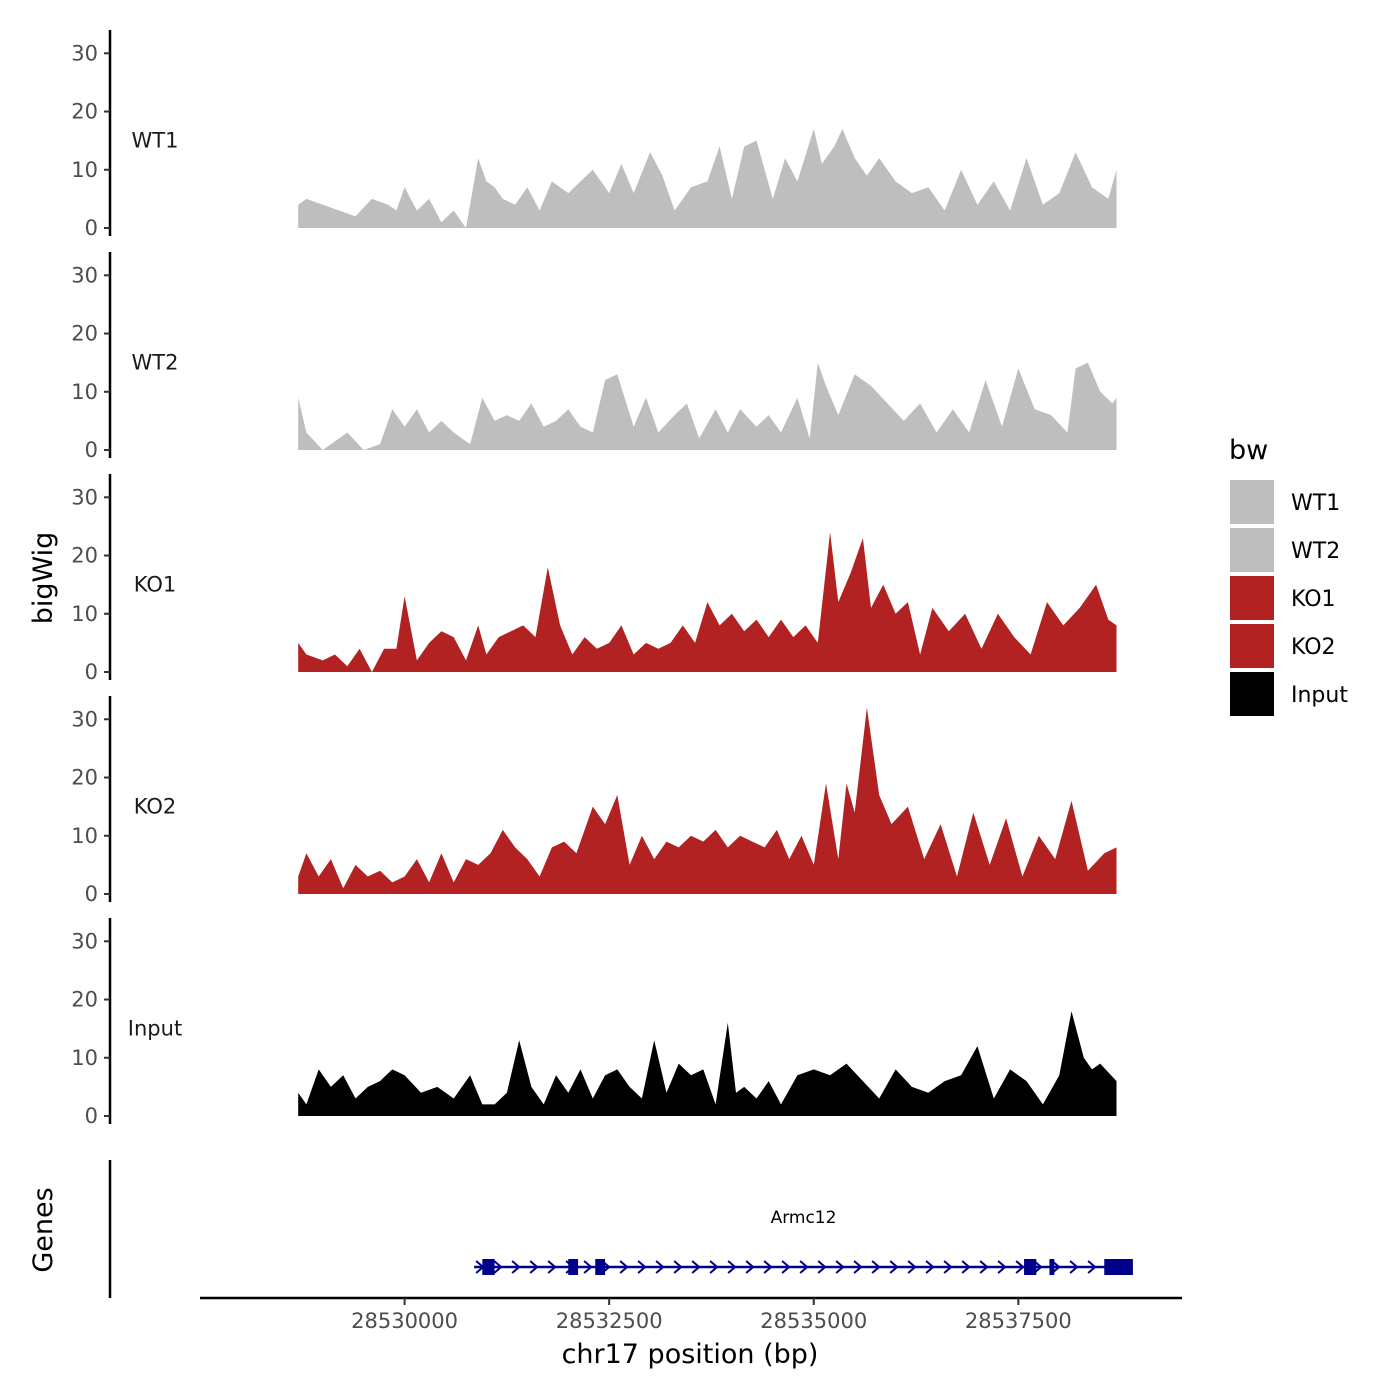 The width and height of the screenshot is (1400, 1400). I want to click on track-label: Input, so click(155, 1029).